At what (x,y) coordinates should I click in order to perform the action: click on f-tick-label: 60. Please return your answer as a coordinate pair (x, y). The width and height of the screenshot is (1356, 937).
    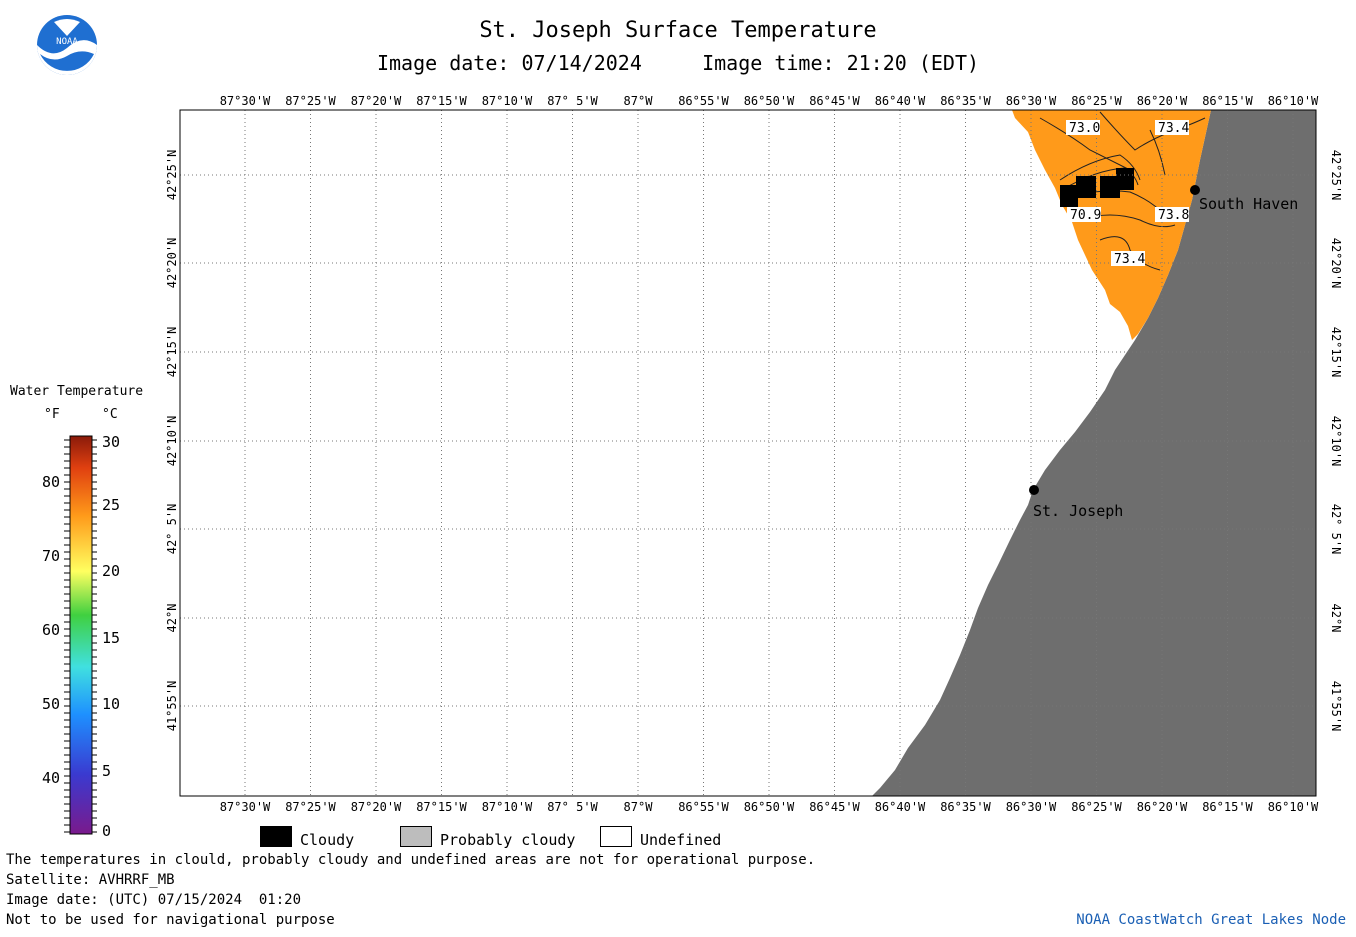
    Looking at the image, I should click on (51, 630).